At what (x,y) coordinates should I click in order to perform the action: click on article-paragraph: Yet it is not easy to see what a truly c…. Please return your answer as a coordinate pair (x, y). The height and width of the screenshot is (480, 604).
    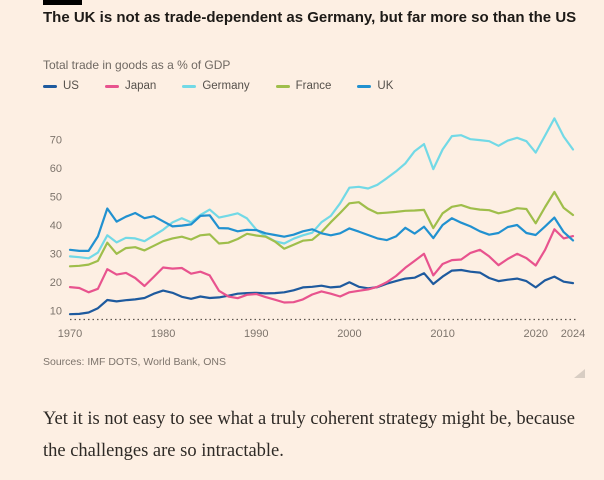
    Looking at the image, I should click on (309, 435).